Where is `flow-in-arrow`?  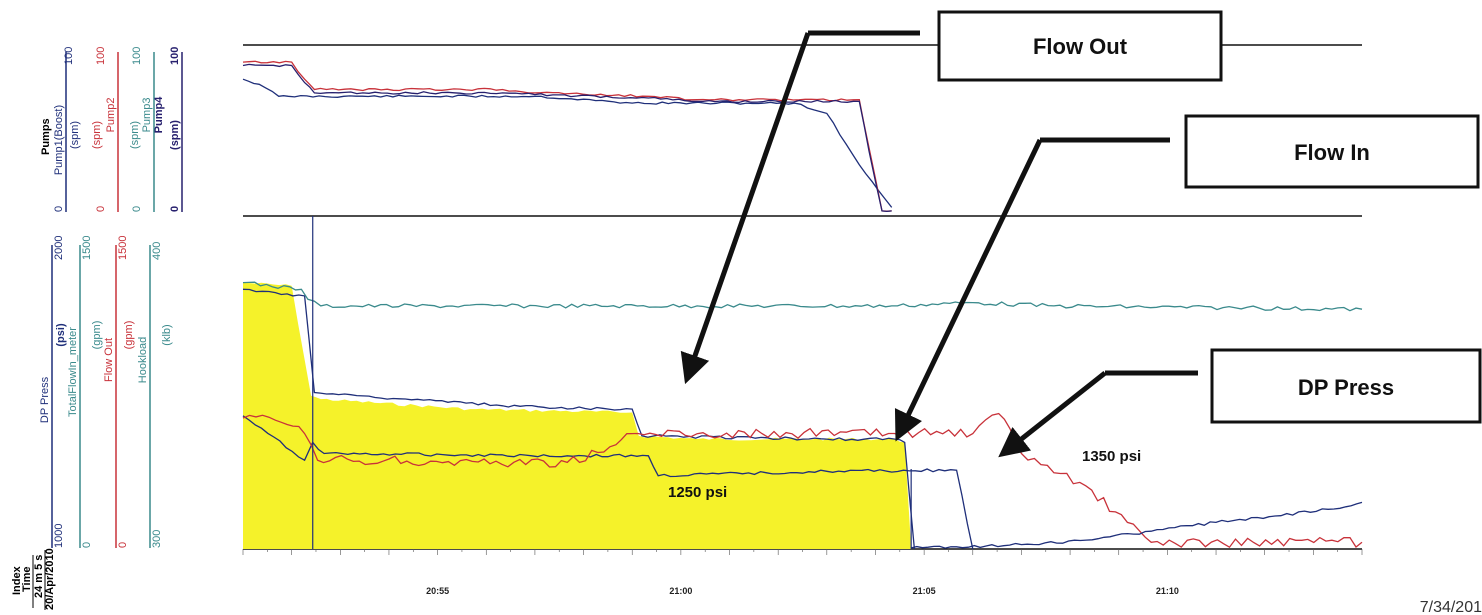
flow-in-arrow is located at coordinates (968, 290).